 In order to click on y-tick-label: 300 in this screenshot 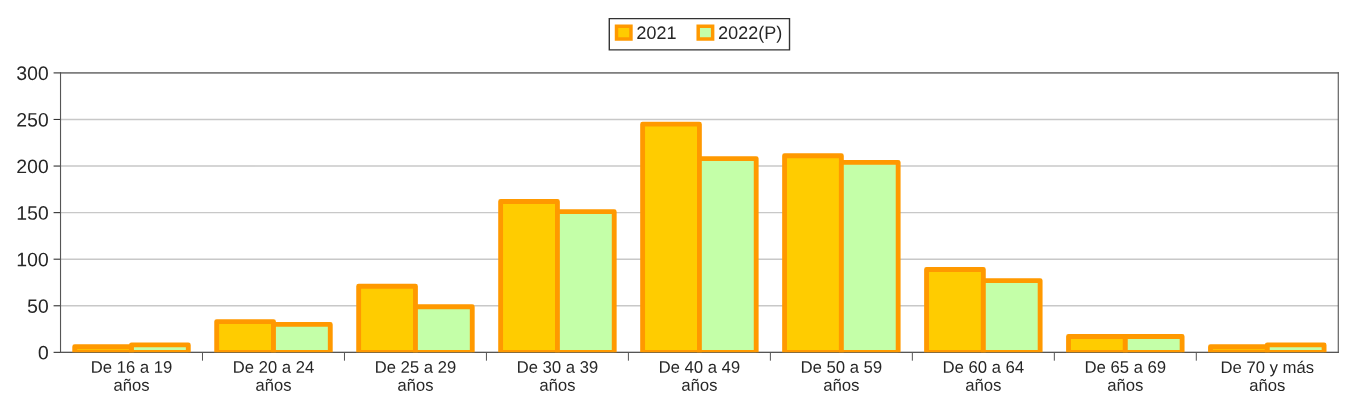, I will do `click(32, 73)`.